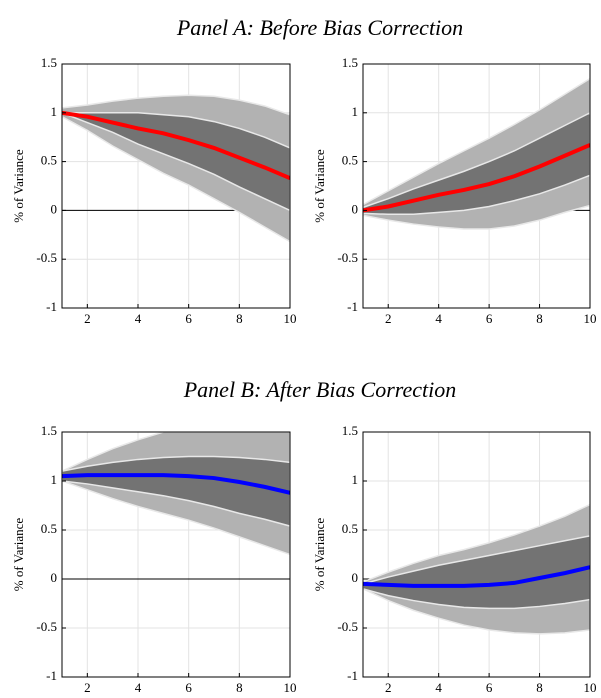 Image resolution: width=601 pixels, height=698 pixels. I want to click on panel-title: Panel B: After Bias Correction, so click(320, 389).